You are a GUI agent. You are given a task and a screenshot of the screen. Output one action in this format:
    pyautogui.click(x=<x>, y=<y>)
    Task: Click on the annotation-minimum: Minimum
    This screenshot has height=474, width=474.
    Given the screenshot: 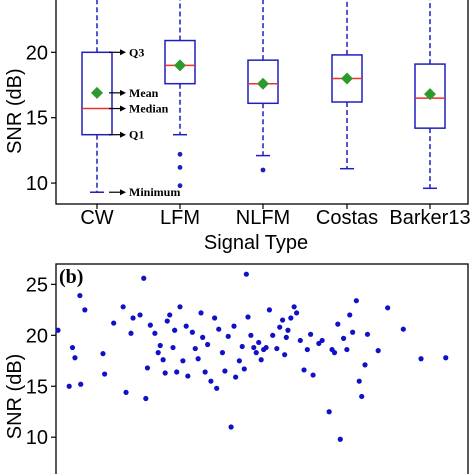 What is the action you would take?
    pyautogui.click(x=154, y=192)
    